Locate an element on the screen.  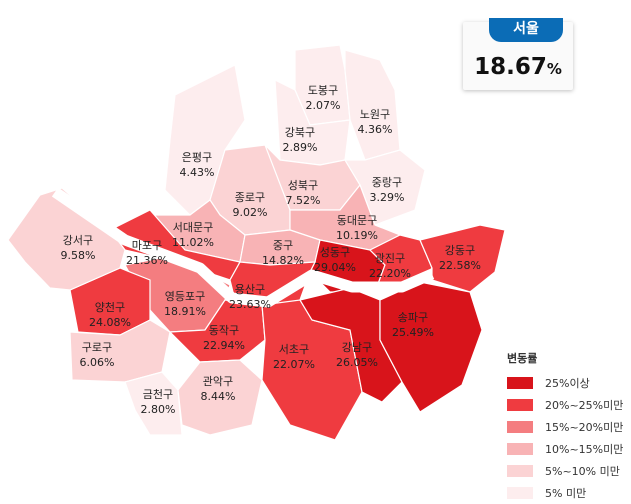
district-label: 은평구 4.43% is located at coordinates (197, 165).